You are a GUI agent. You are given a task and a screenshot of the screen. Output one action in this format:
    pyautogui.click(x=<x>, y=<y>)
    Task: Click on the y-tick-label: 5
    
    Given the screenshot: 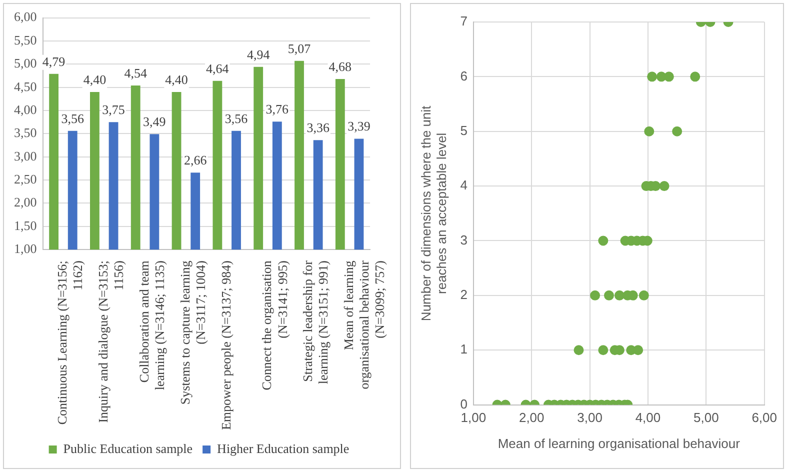 What is the action you would take?
    pyautogui.click(x=464, y=130)
    